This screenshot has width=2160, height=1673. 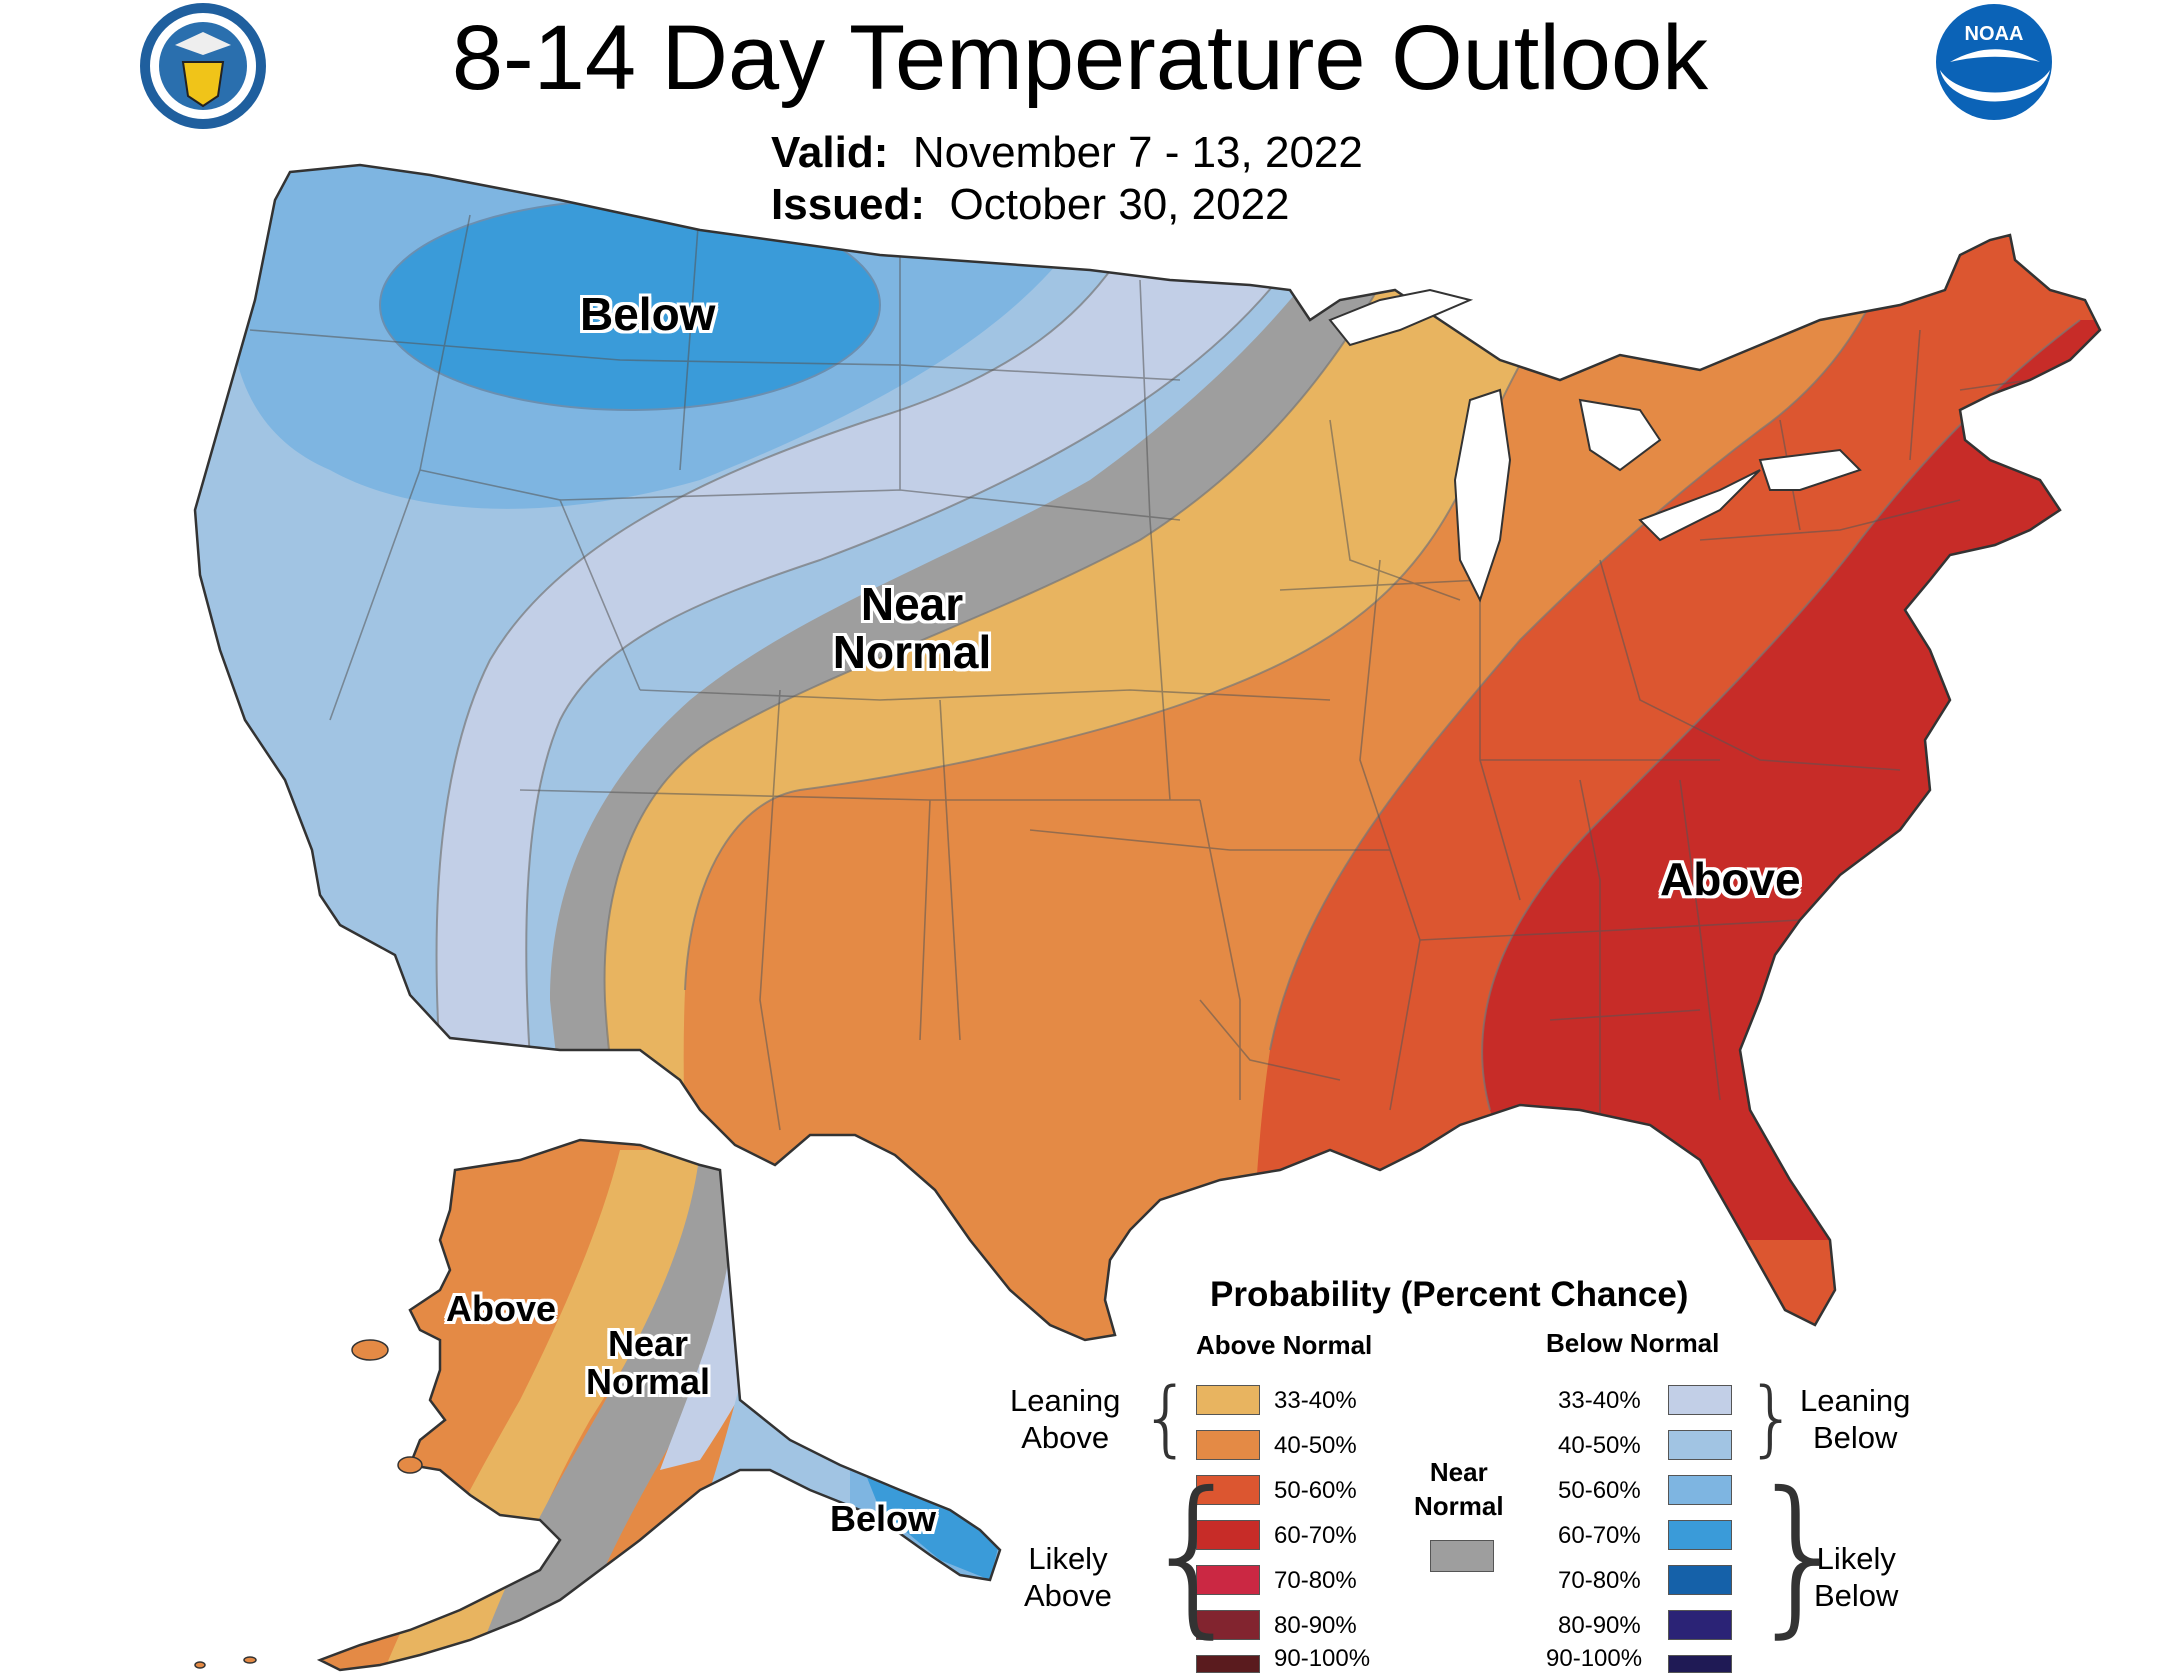 I want to click on leaning-below-1: Leaning, so click(x=1855, y=1400).